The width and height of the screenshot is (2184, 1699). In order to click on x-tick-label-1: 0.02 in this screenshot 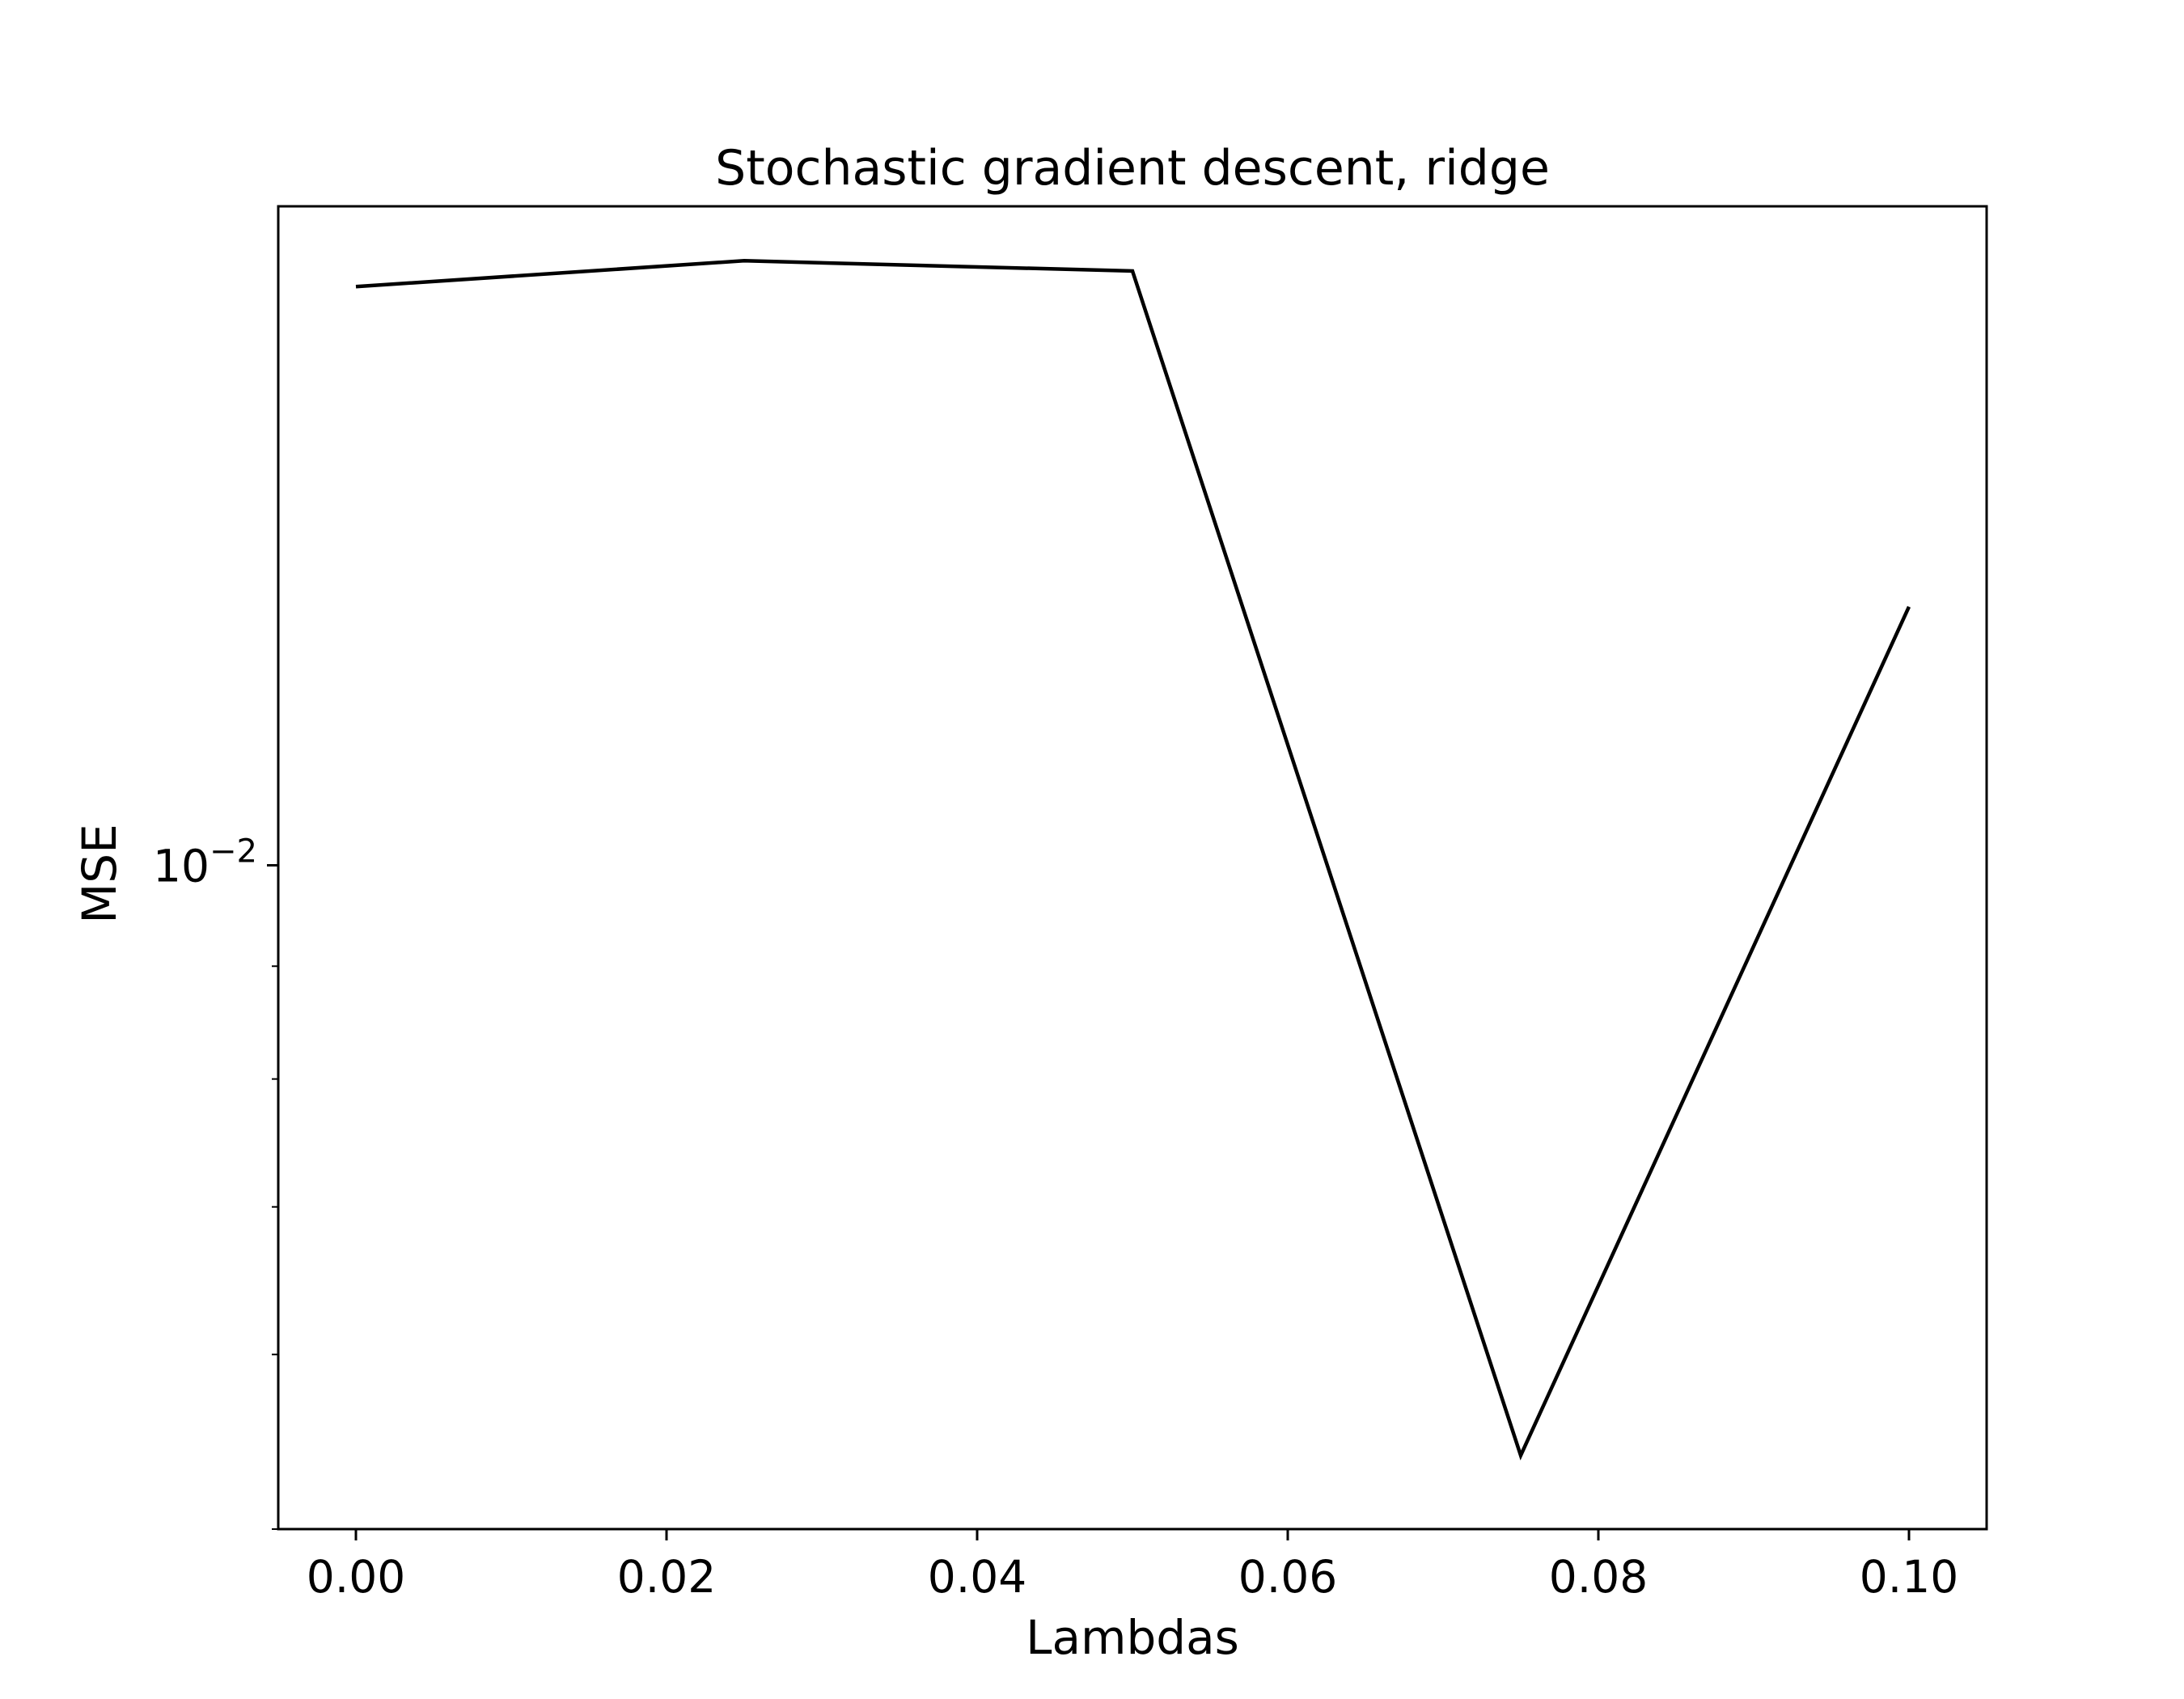, I will do `click(666, 1577)`.